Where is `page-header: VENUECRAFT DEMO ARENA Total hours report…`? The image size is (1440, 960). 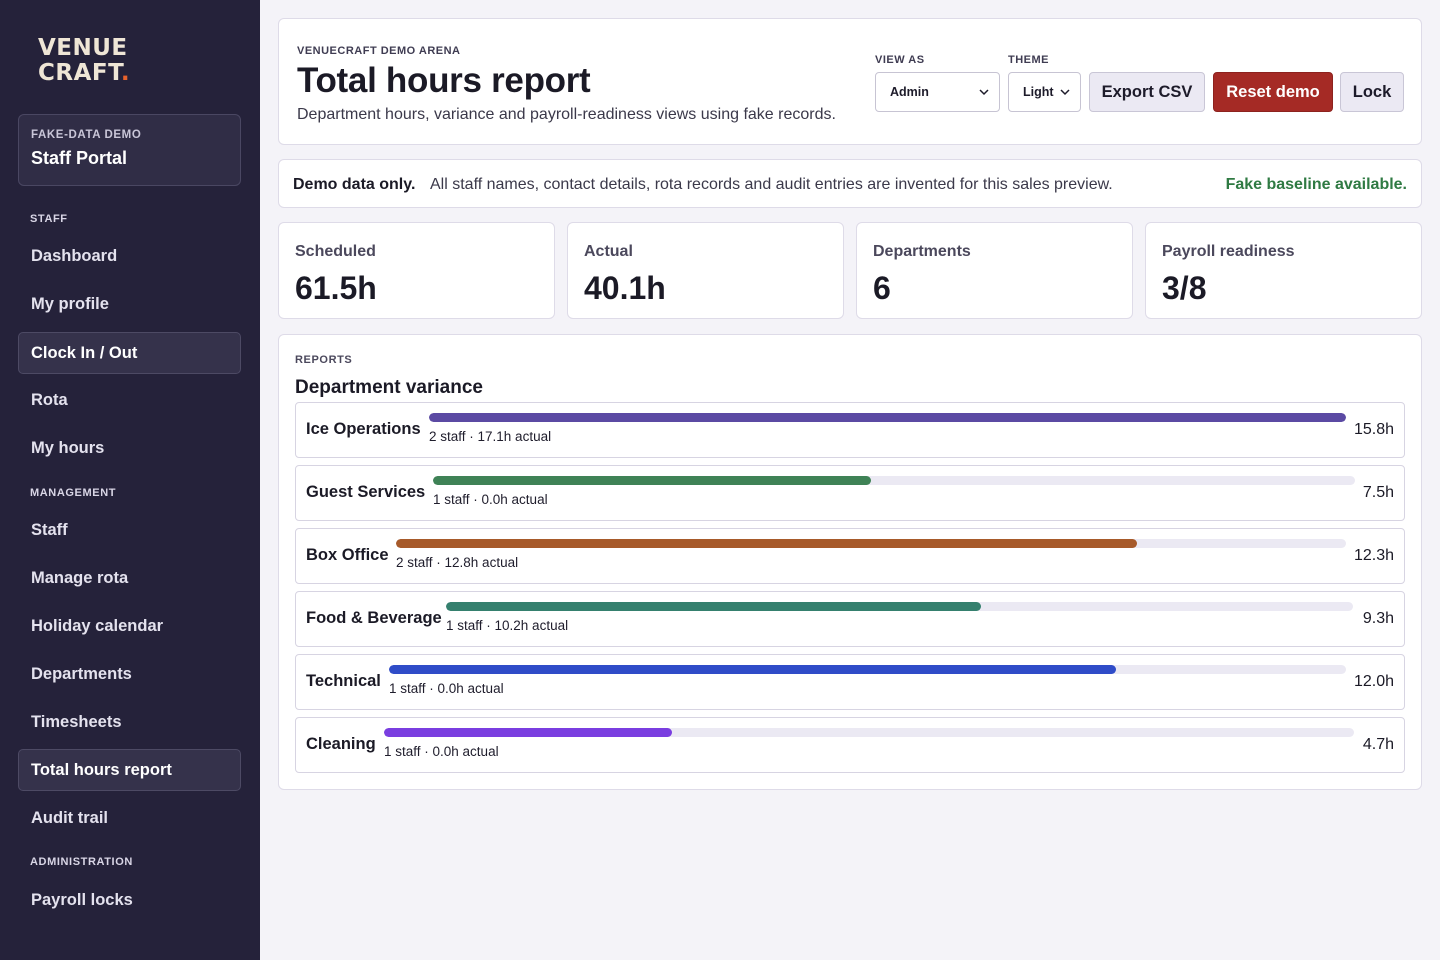
page-header: VENUECRAFT DEMO ARENA Total hours report… is located at coordinates (850, 81).